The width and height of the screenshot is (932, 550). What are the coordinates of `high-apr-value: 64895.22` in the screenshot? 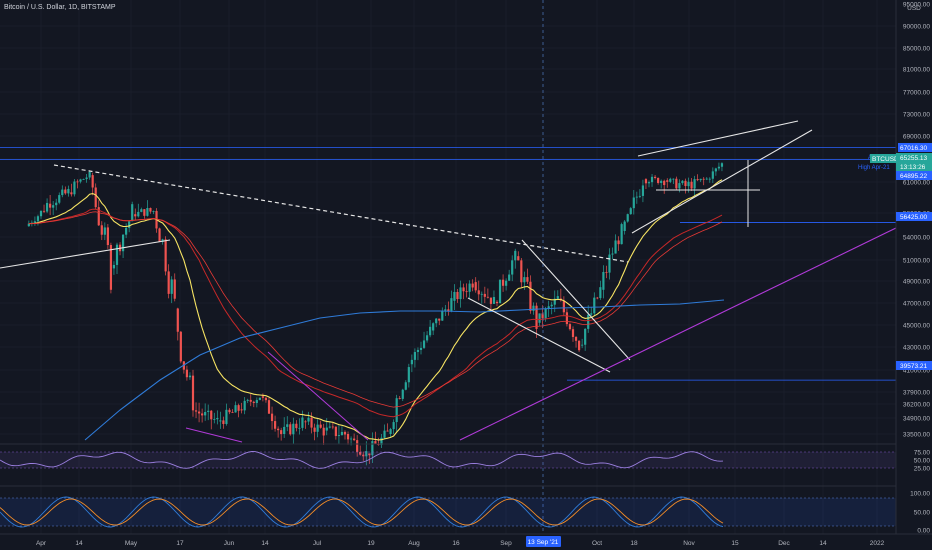 It's located at (913, 176).